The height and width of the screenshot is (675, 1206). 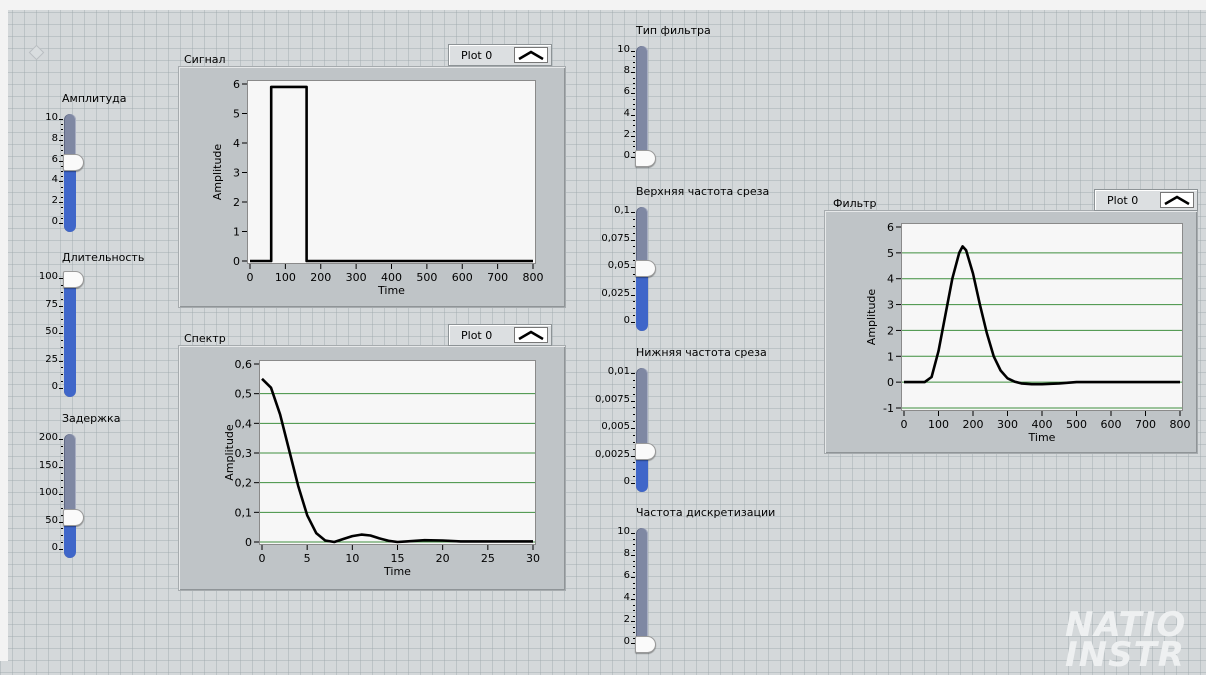 What do you see at coordinates (244, 423) in the screenshot?
I see `y-tick-label: 0,4` at bounding box center [244, 423].